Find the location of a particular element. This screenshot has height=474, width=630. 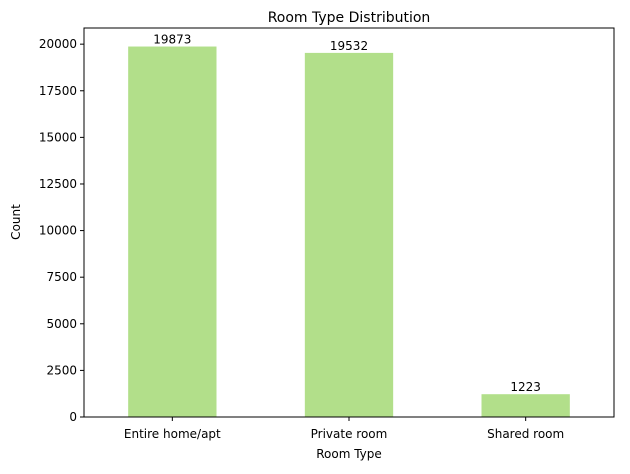

x-tick-label-entire-home-apt: Entire home/apt is located at coordinates (172, 434).